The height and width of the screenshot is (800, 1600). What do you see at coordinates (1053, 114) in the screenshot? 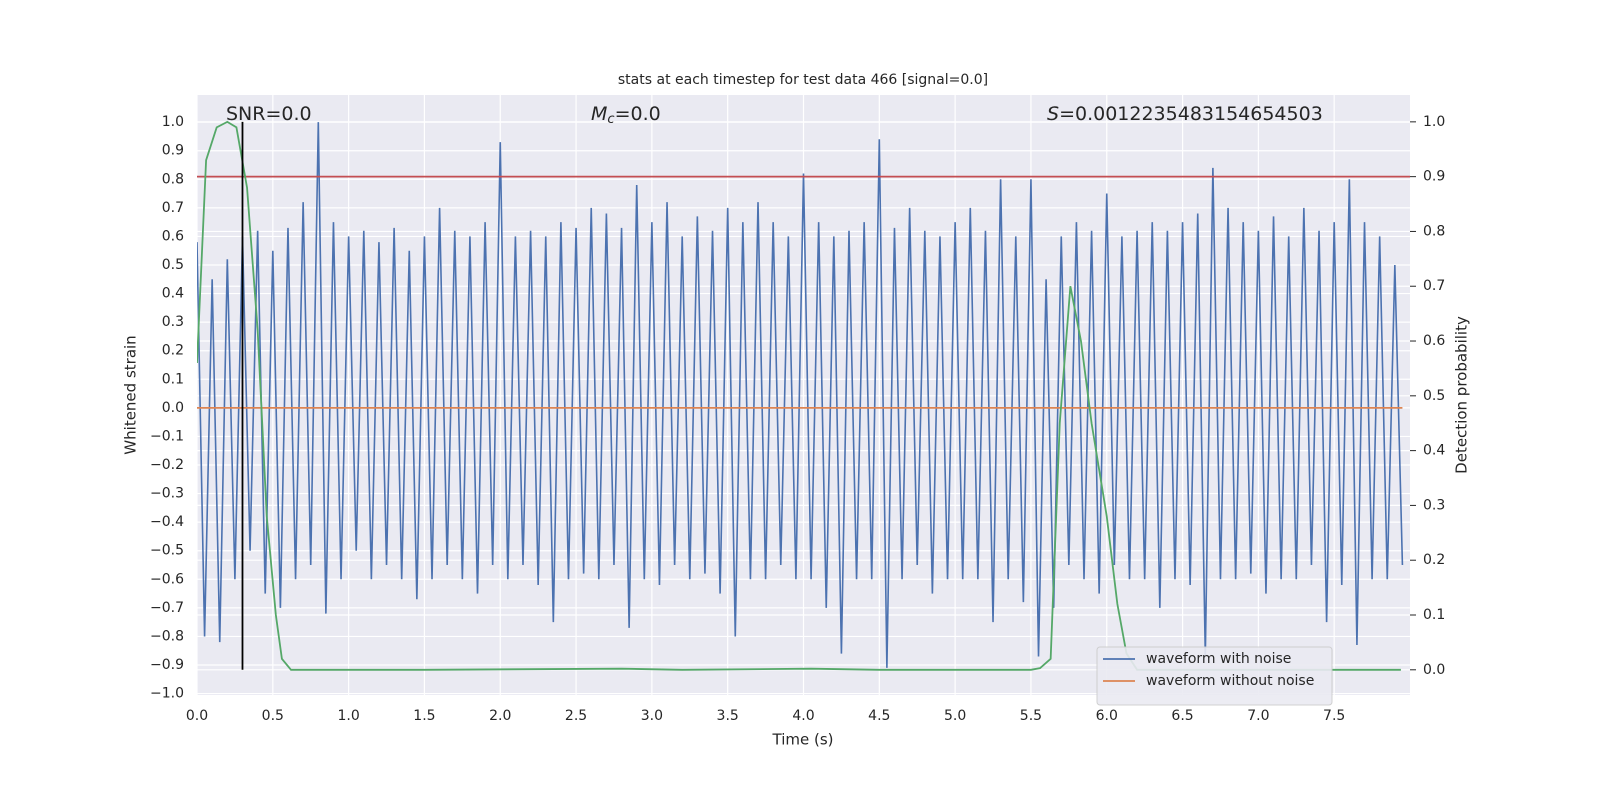
I see `annotation-symbol: S` at bounding box center [1053, 114].